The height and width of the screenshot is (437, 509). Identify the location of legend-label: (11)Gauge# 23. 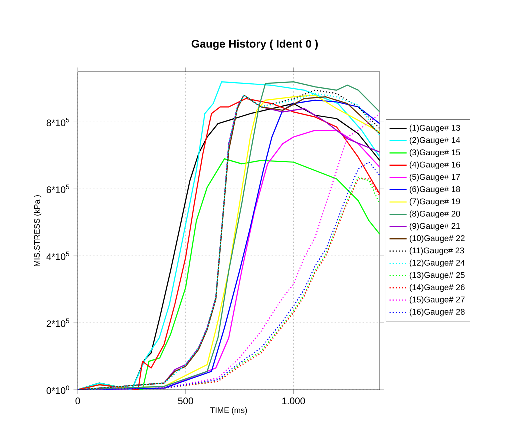
(437, 252).